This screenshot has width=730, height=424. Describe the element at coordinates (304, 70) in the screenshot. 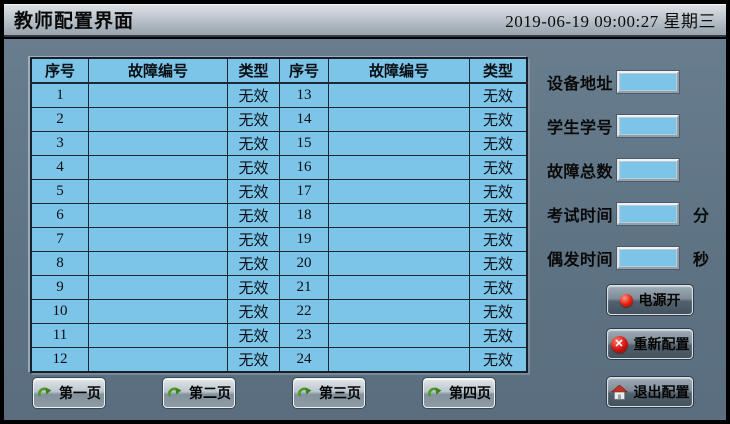

I see `header-seq: 序号` at that location.